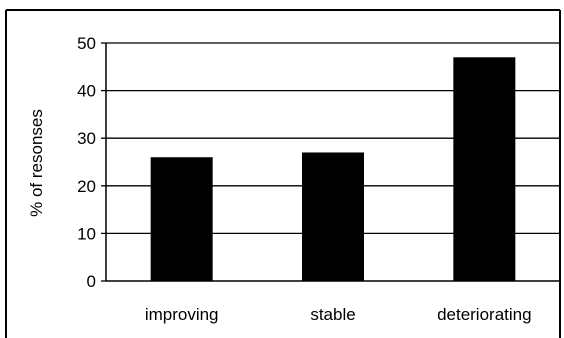 This screenshot has width=564, height=338. I want to click on y-tick-label: 20, so click(86, 186).